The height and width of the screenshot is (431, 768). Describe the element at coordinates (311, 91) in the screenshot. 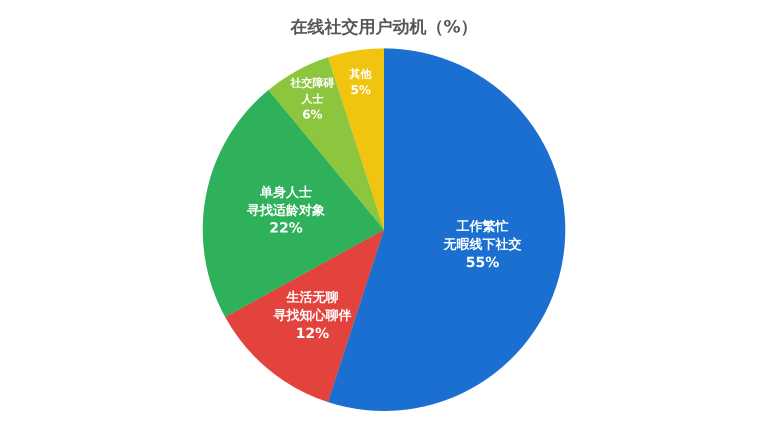

I see `slice-label: 社交障碍人士` at that location.